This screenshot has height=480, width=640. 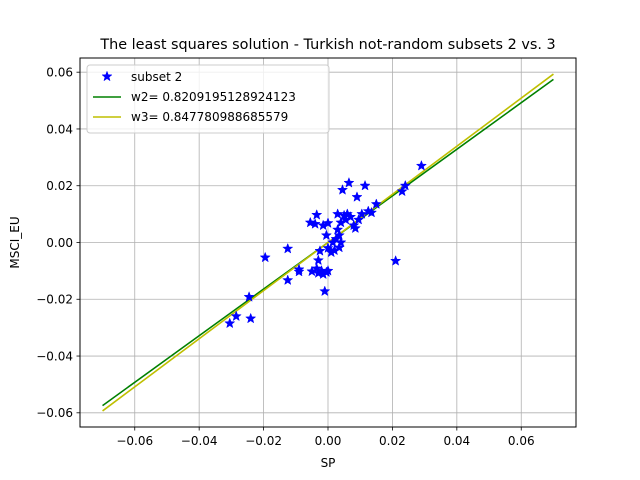 I want to click on x-tick-label: 0.02, so click(x=392, y=441).